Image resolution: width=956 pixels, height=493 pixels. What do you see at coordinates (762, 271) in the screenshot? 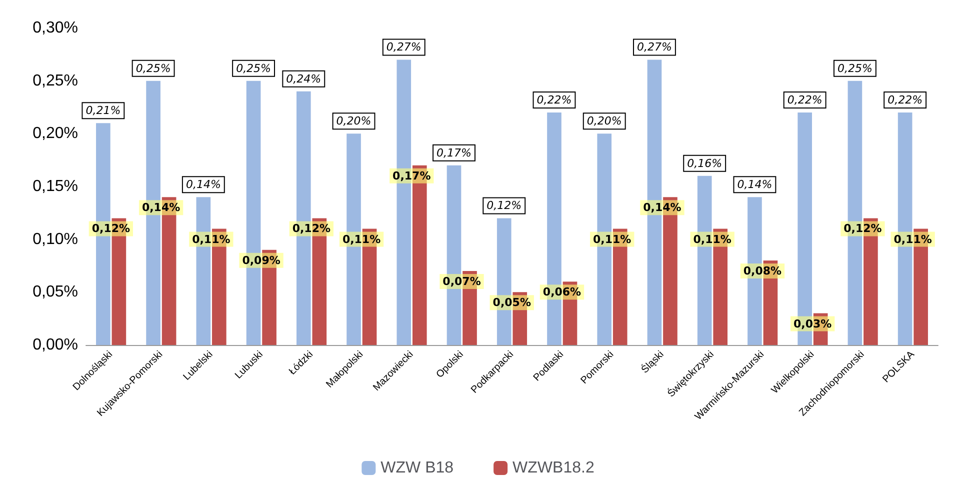
I see `data-label: 0,08%` at bounding box center [762, 271].